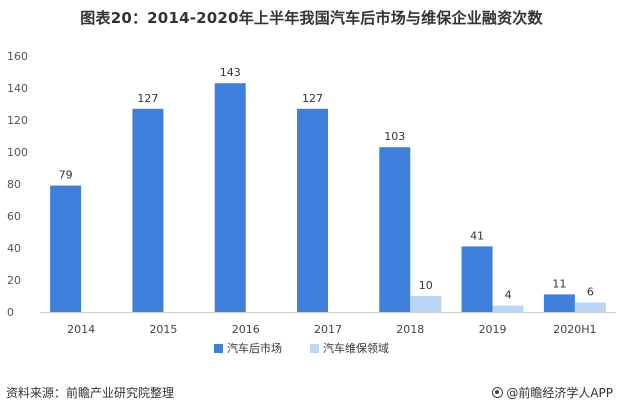  I want to click on y-axis: 0 20 40 60 80 100 120 140 160, so click(17, 184).